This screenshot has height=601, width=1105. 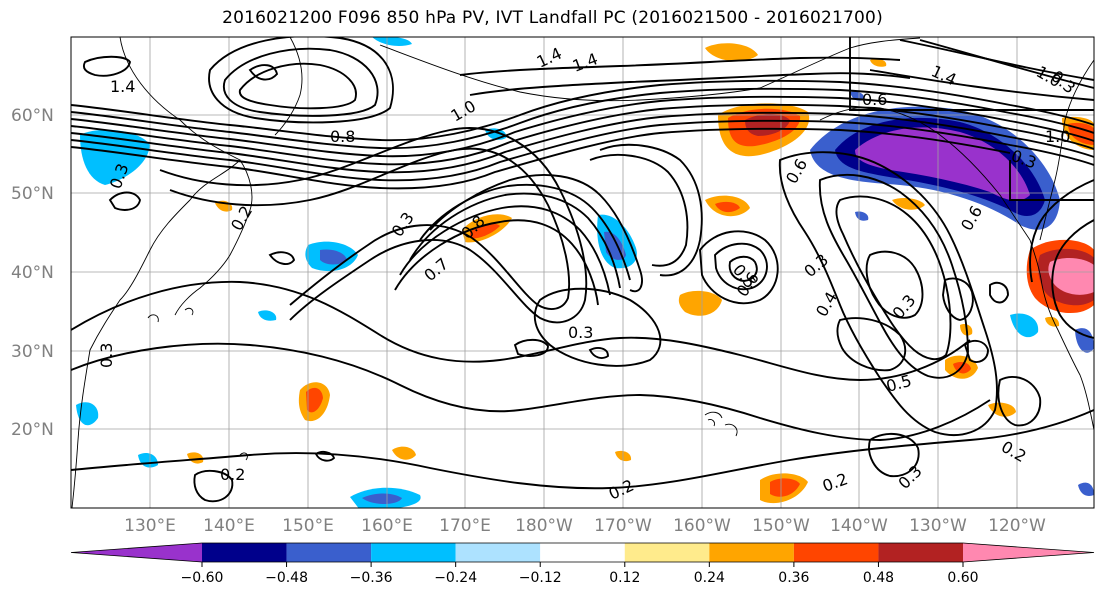 I want to click on pos-blob-northeast-inner, so click(x=767, y=125).